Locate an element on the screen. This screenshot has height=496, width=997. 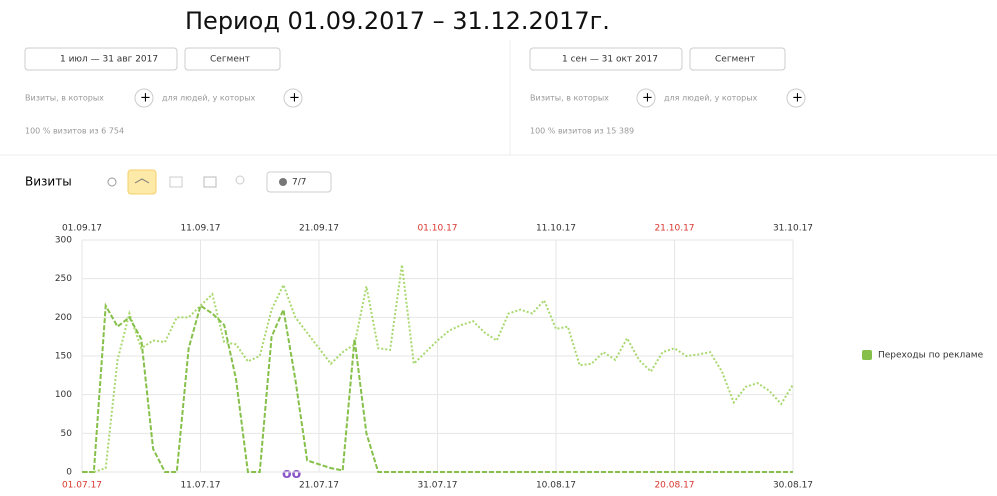
x-tick-label: 01.09.17 is located at coordinates (82, 229).